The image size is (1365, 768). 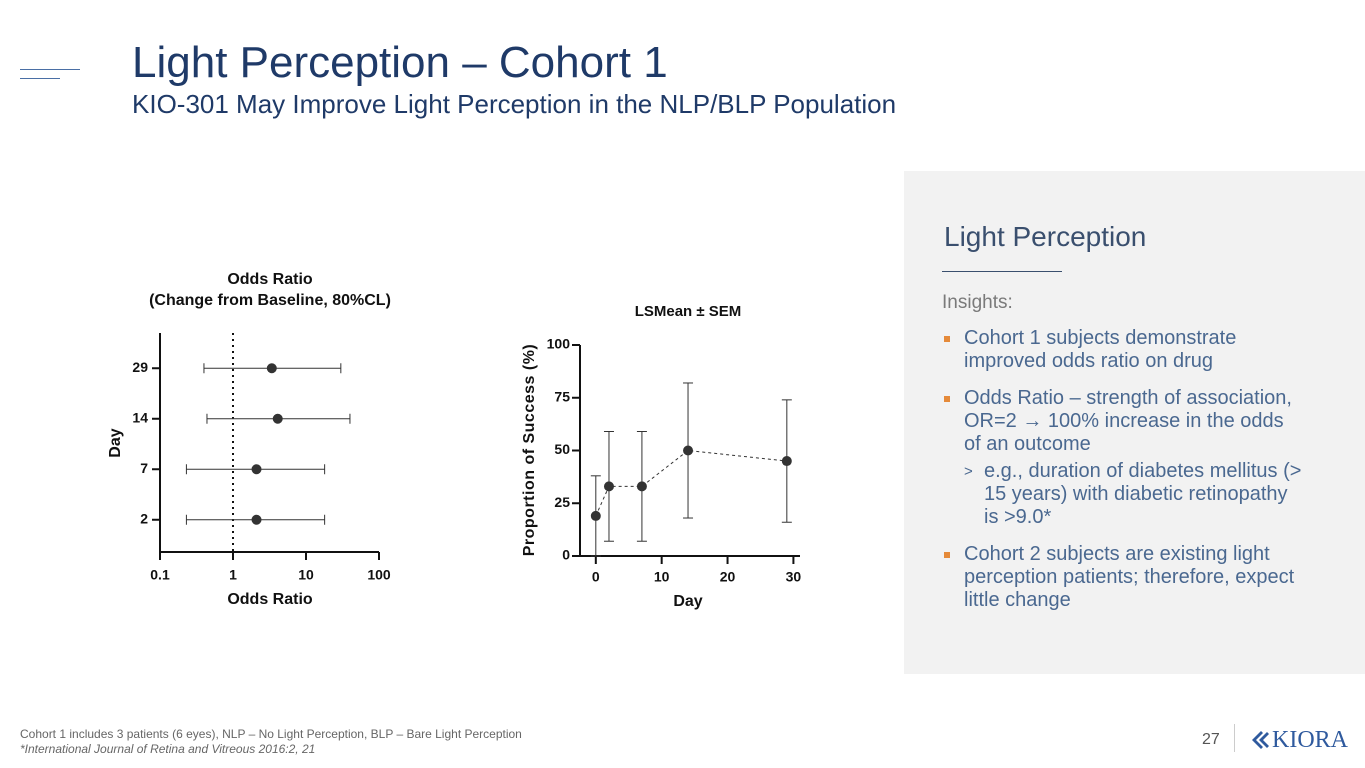 I want to click on y-tick-label: 50, so click(x=562, y=449).